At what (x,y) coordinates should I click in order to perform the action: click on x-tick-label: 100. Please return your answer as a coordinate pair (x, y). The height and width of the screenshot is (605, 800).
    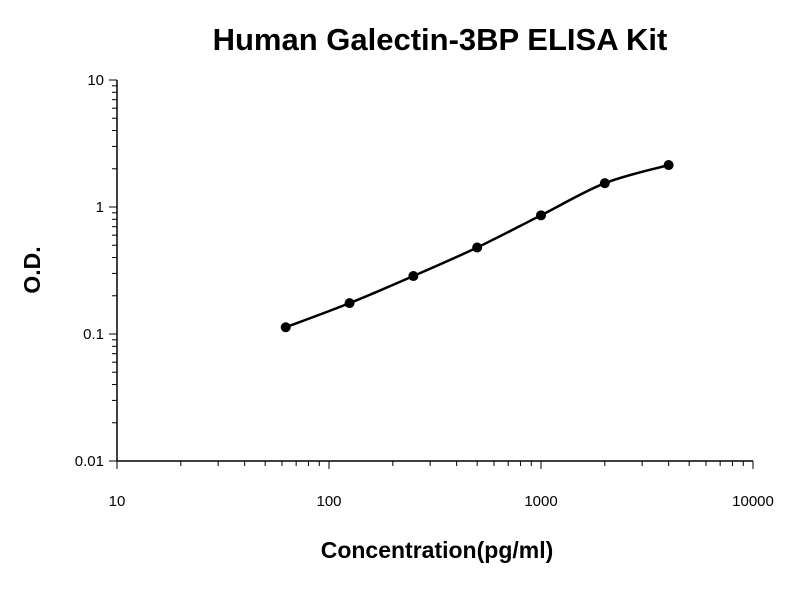
    Looking at the image, I should click on (328, 501).